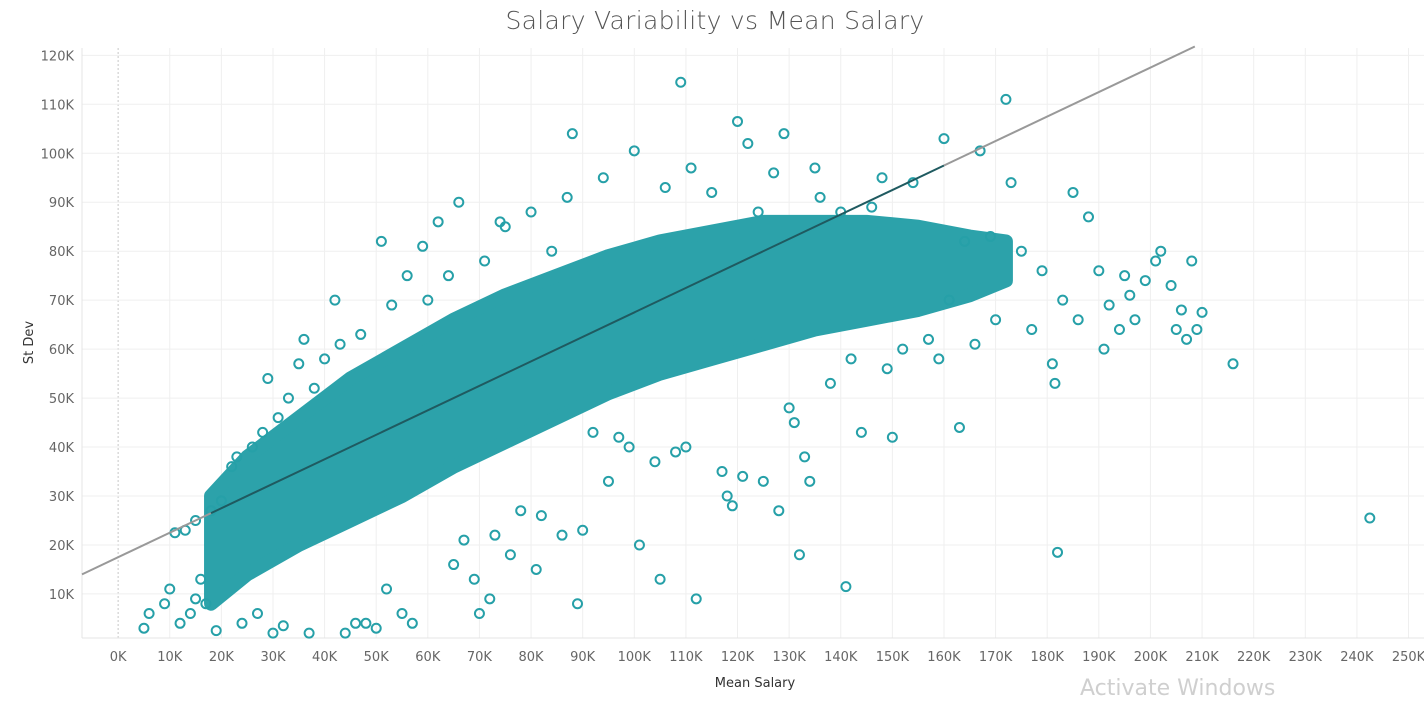  Describe the element at coordinates (1254, 657) in the screenshot. I see `x-tick-label: 220K` at that location.